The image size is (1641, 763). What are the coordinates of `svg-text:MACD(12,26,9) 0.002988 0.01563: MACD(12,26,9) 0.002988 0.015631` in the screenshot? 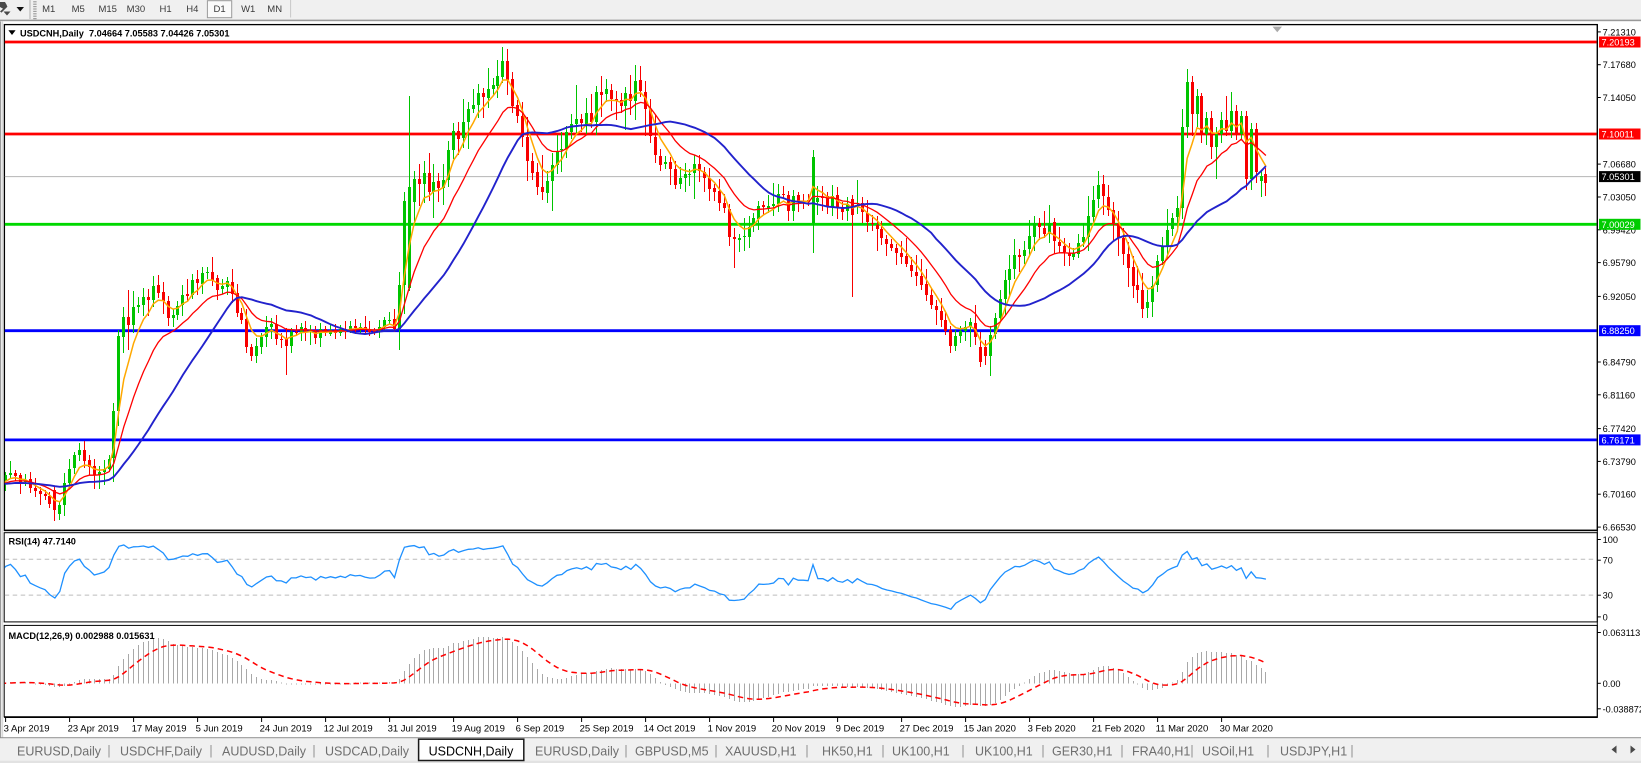 It's located at (82, 636).